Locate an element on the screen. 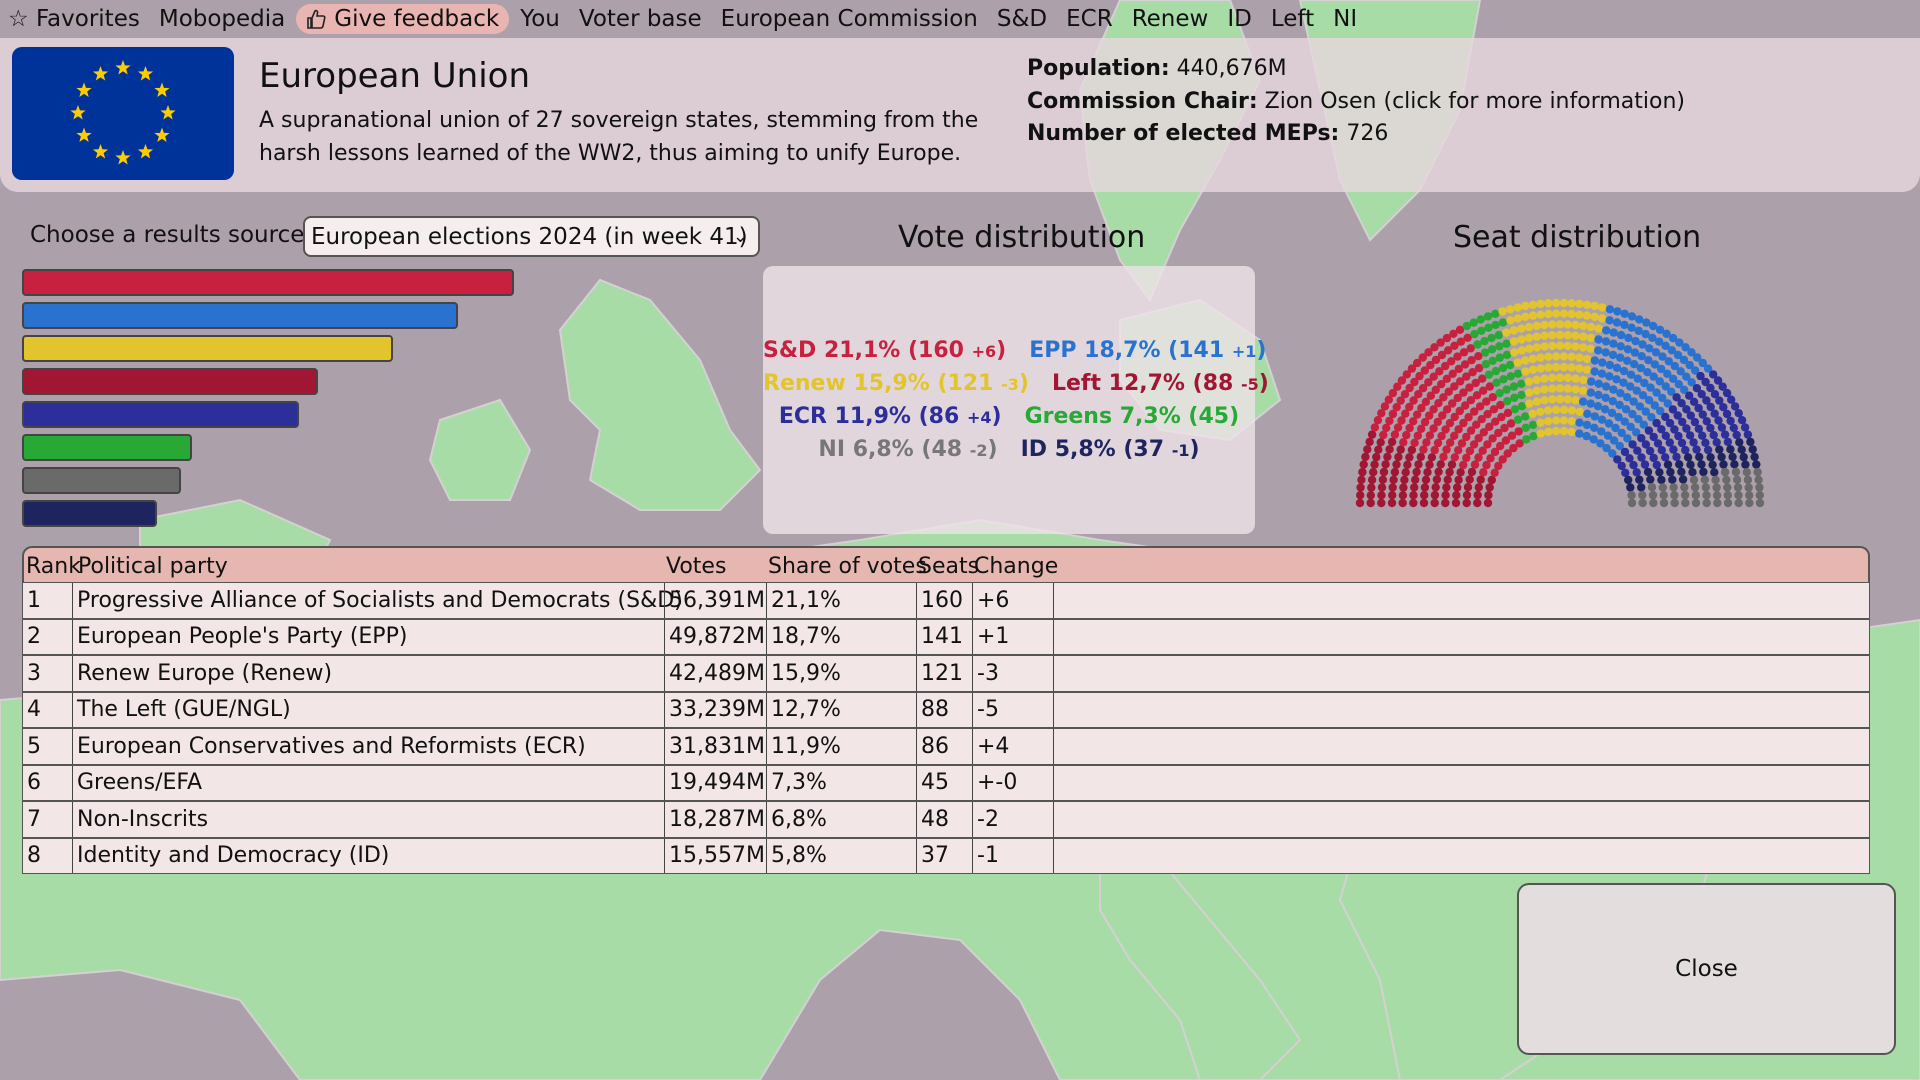 The image size is (1920, 1080). vote-entry-id: ID 5,8% (37 -1) is located at coordinates (1110, 449).